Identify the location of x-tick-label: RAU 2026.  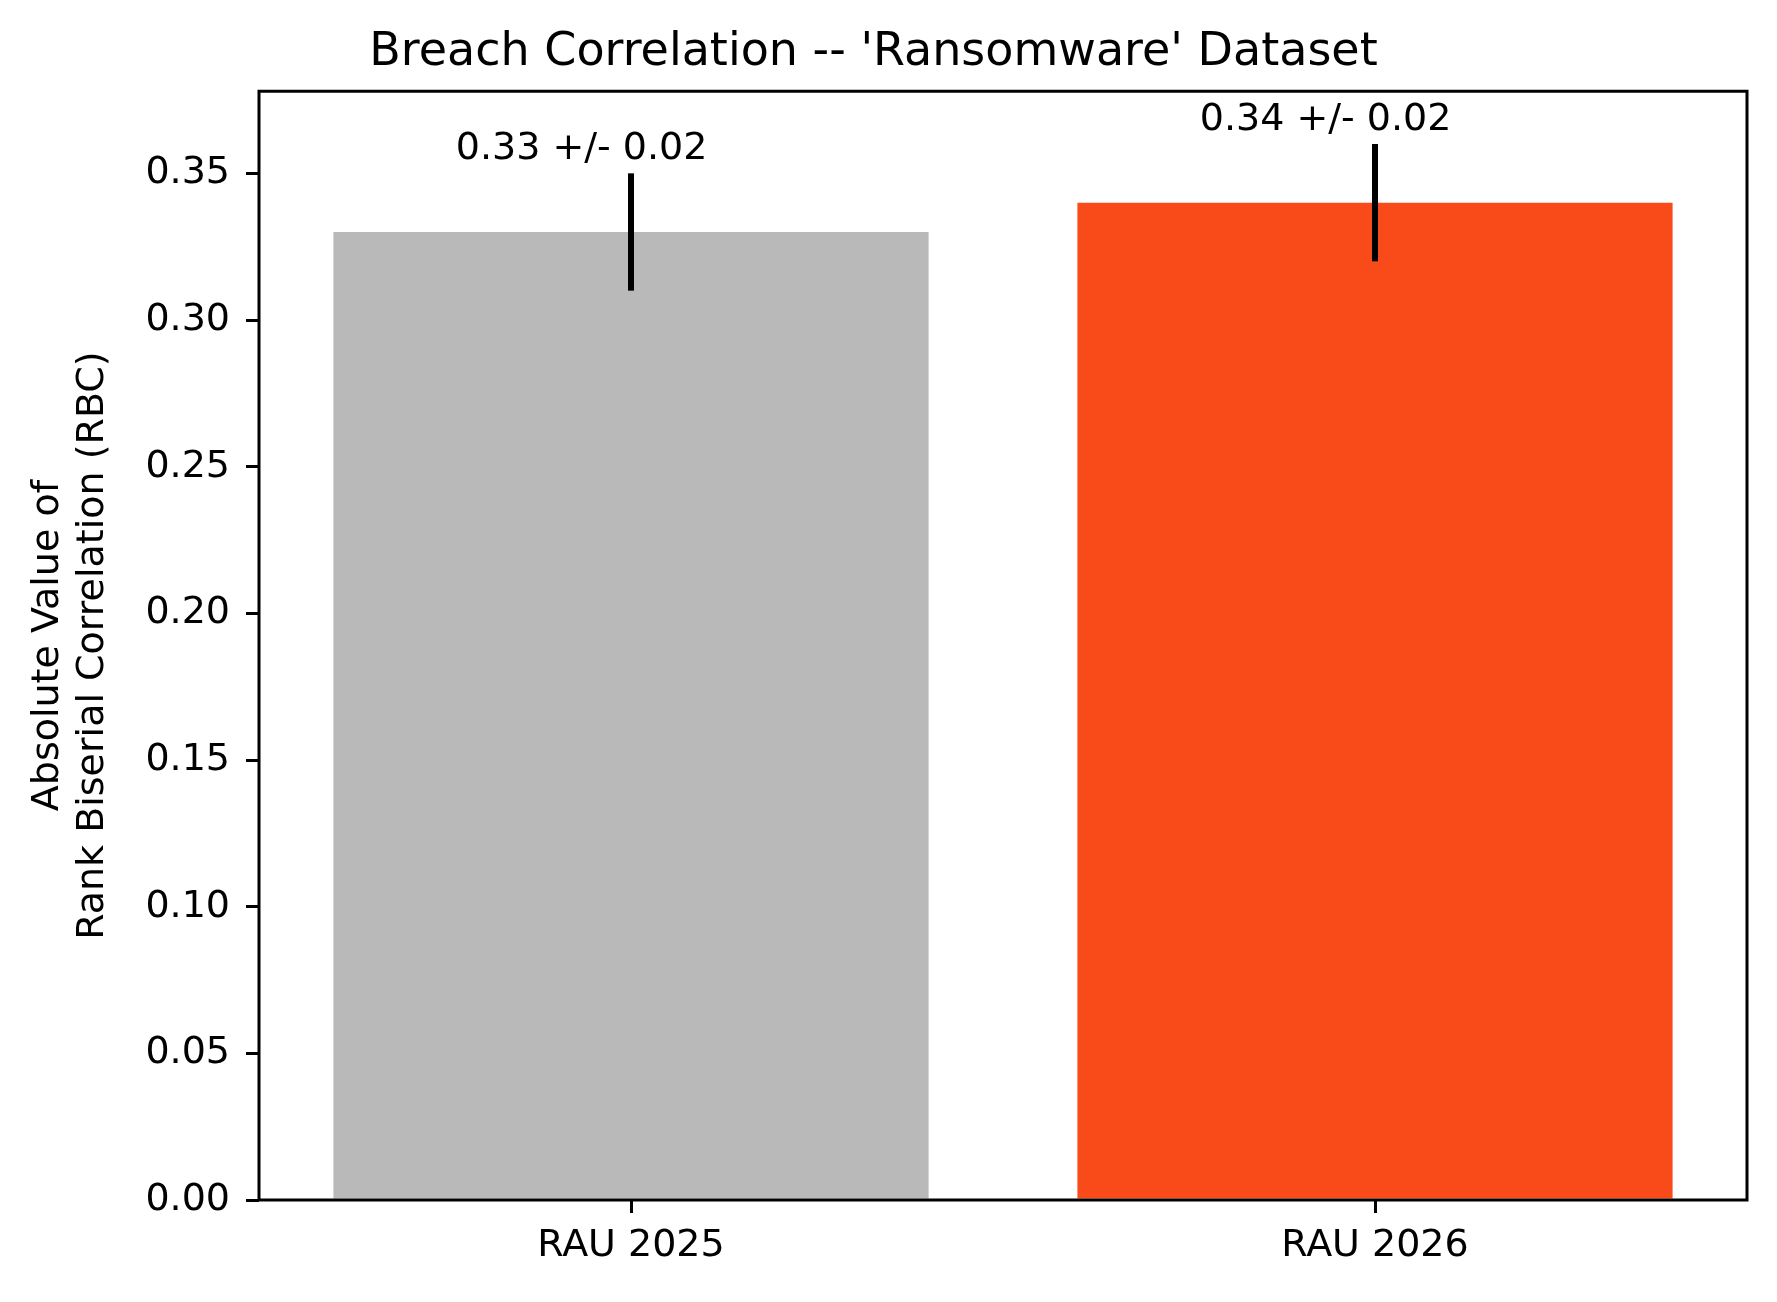
(1375, 1242).